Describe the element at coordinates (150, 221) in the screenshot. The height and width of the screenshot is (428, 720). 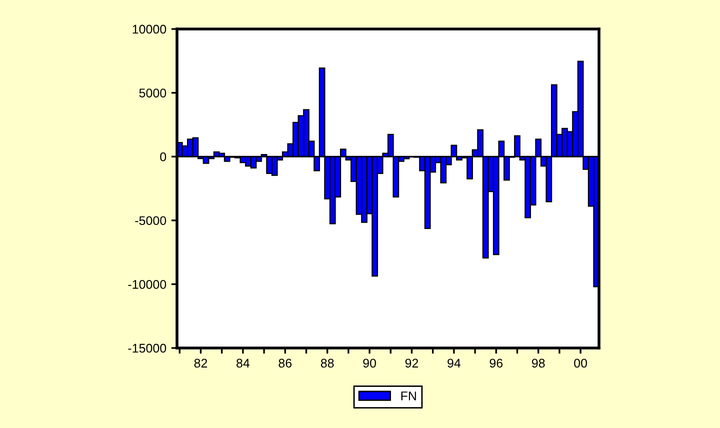
I see `y-tick-label: -5000` at that location.